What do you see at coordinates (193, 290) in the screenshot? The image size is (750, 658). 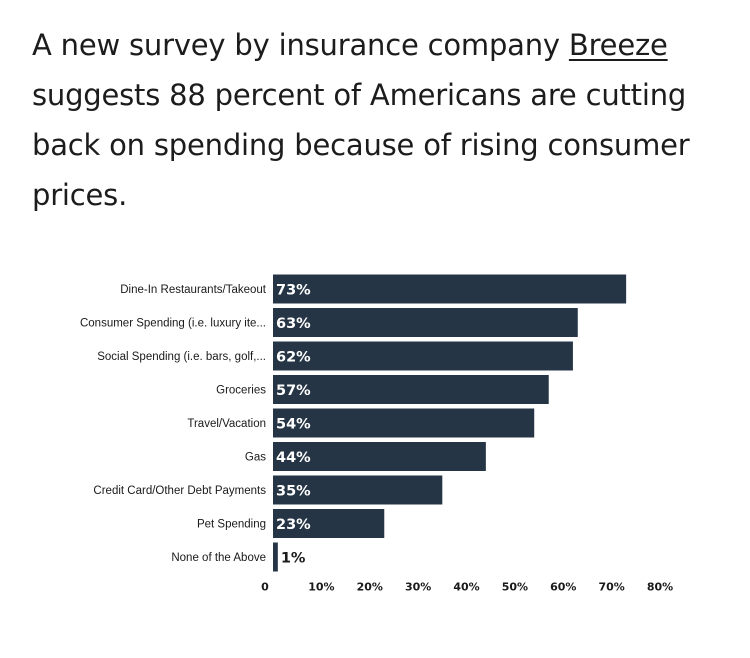 I see `category-label: Dine-In Restaurants/Takeout` at bounding box center [193, 290].